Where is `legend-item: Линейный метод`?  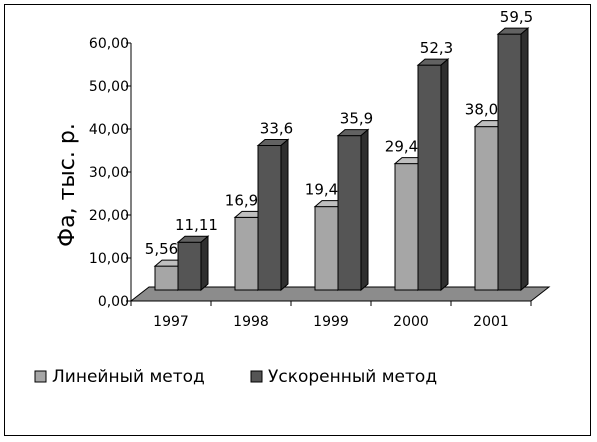 legend-item: Линейный метод is located at coordinates (119, 377).